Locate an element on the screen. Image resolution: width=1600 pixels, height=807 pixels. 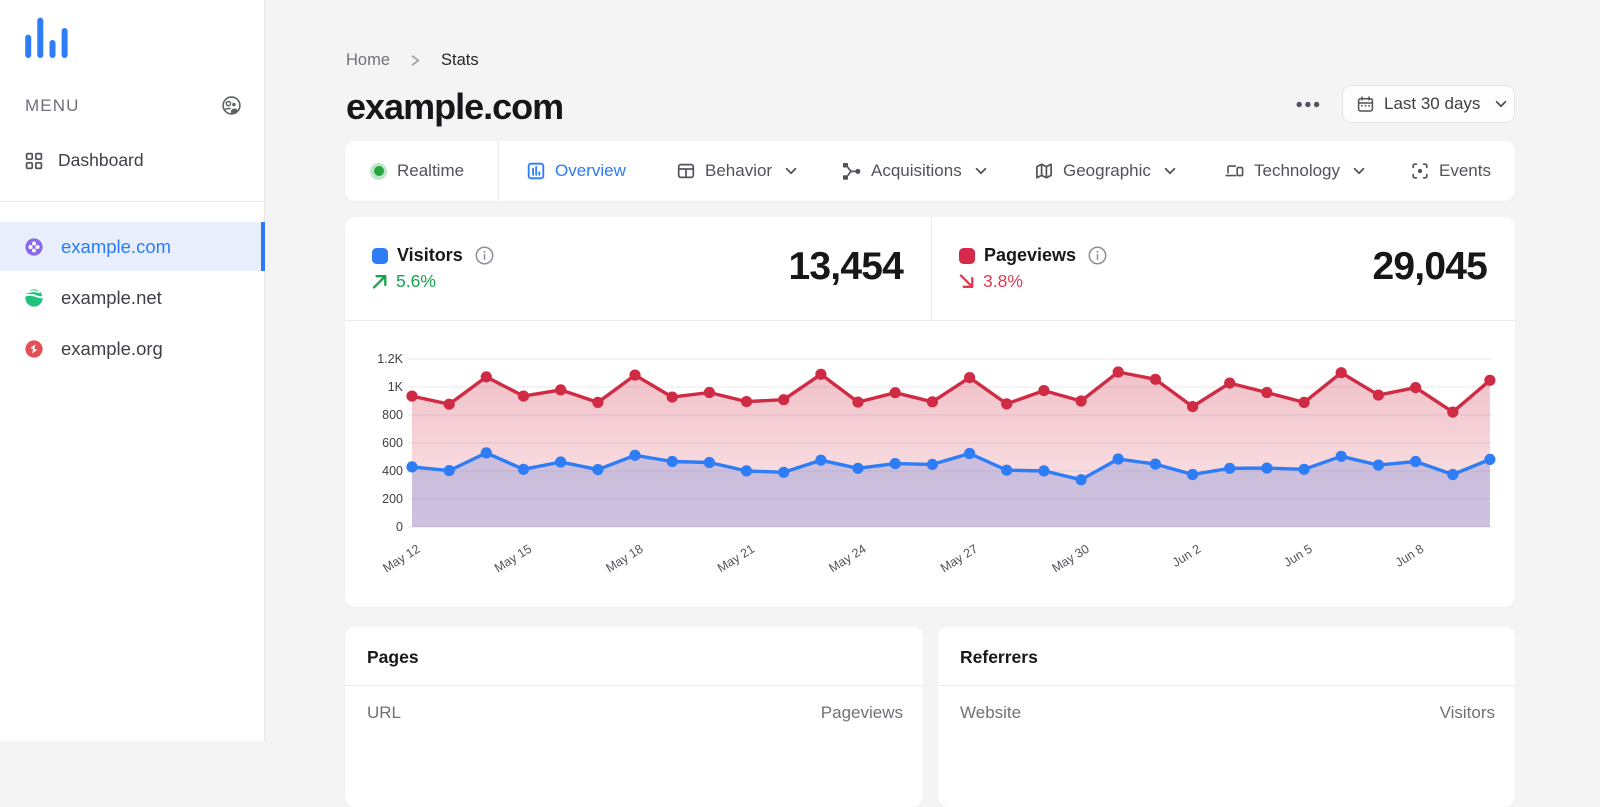
svg-text: Jun 5 is located at coordinates (1297, 556).